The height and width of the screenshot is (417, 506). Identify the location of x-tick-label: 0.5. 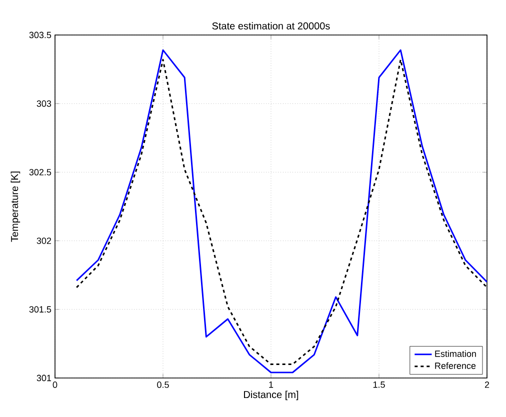
(163, 385).